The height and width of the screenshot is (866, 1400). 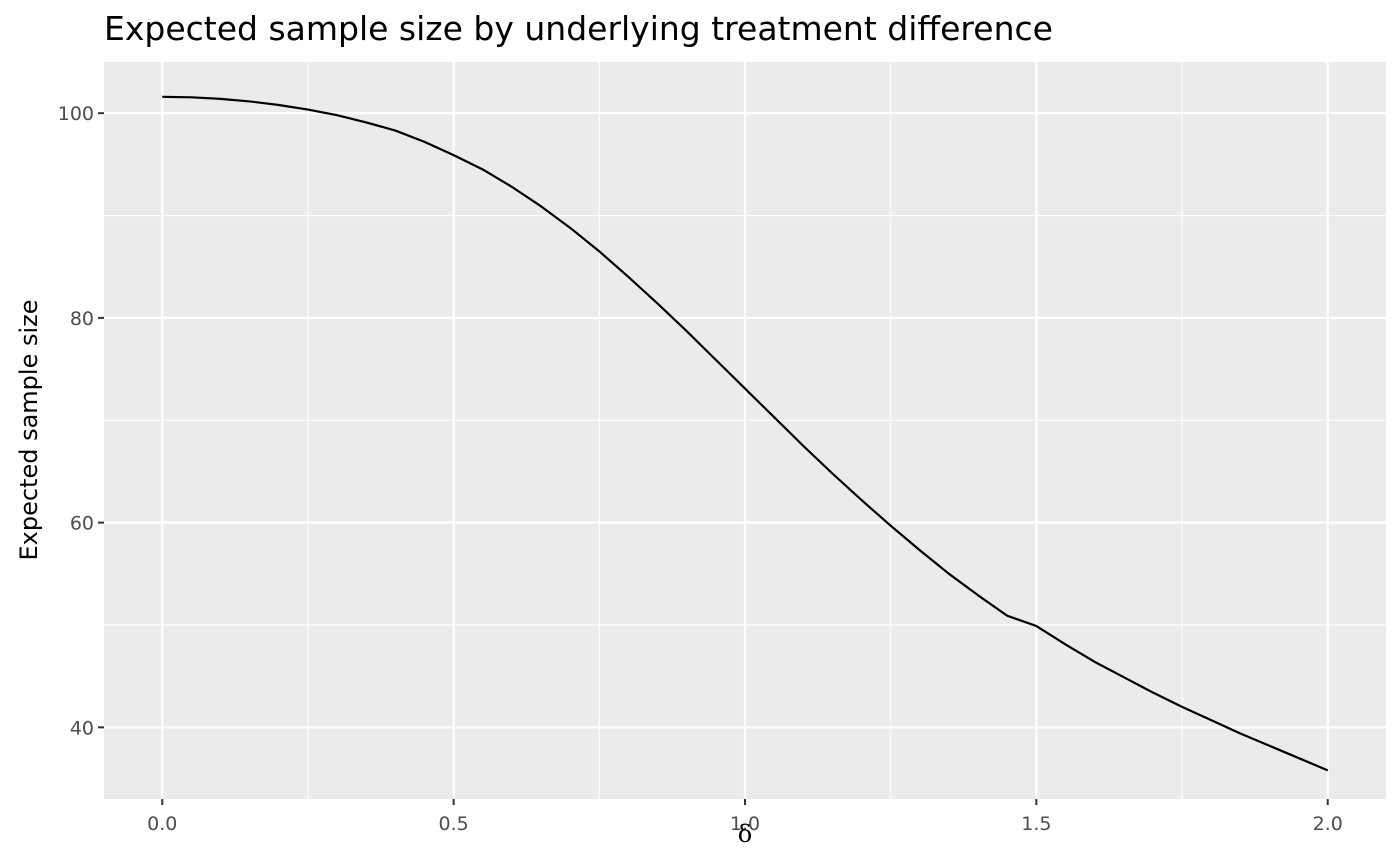 I want to click on x-tick-label: 0.5, so click(x=454, y=824).